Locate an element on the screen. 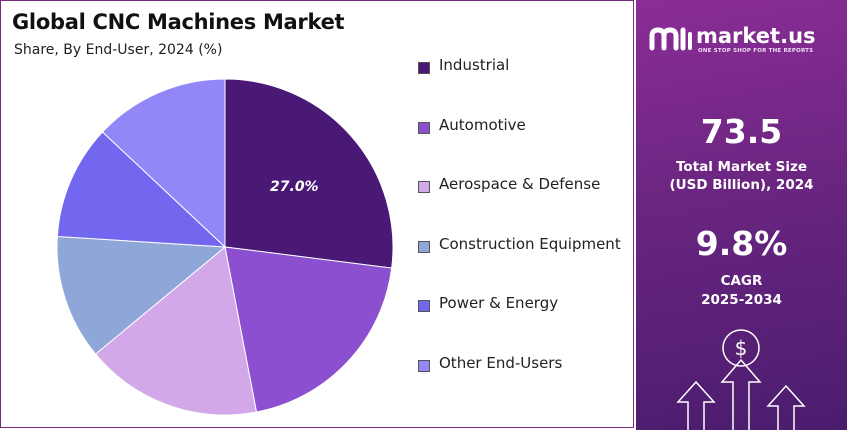 This screenshot has height=430, width=847. dollar-coin-icon is located at coordinates (741, 348).